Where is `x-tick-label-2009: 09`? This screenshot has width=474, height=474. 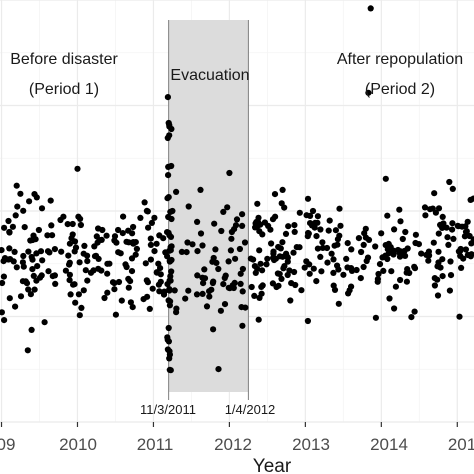
x-tick-label-2009: 09 is located at coordinates (7, 444).